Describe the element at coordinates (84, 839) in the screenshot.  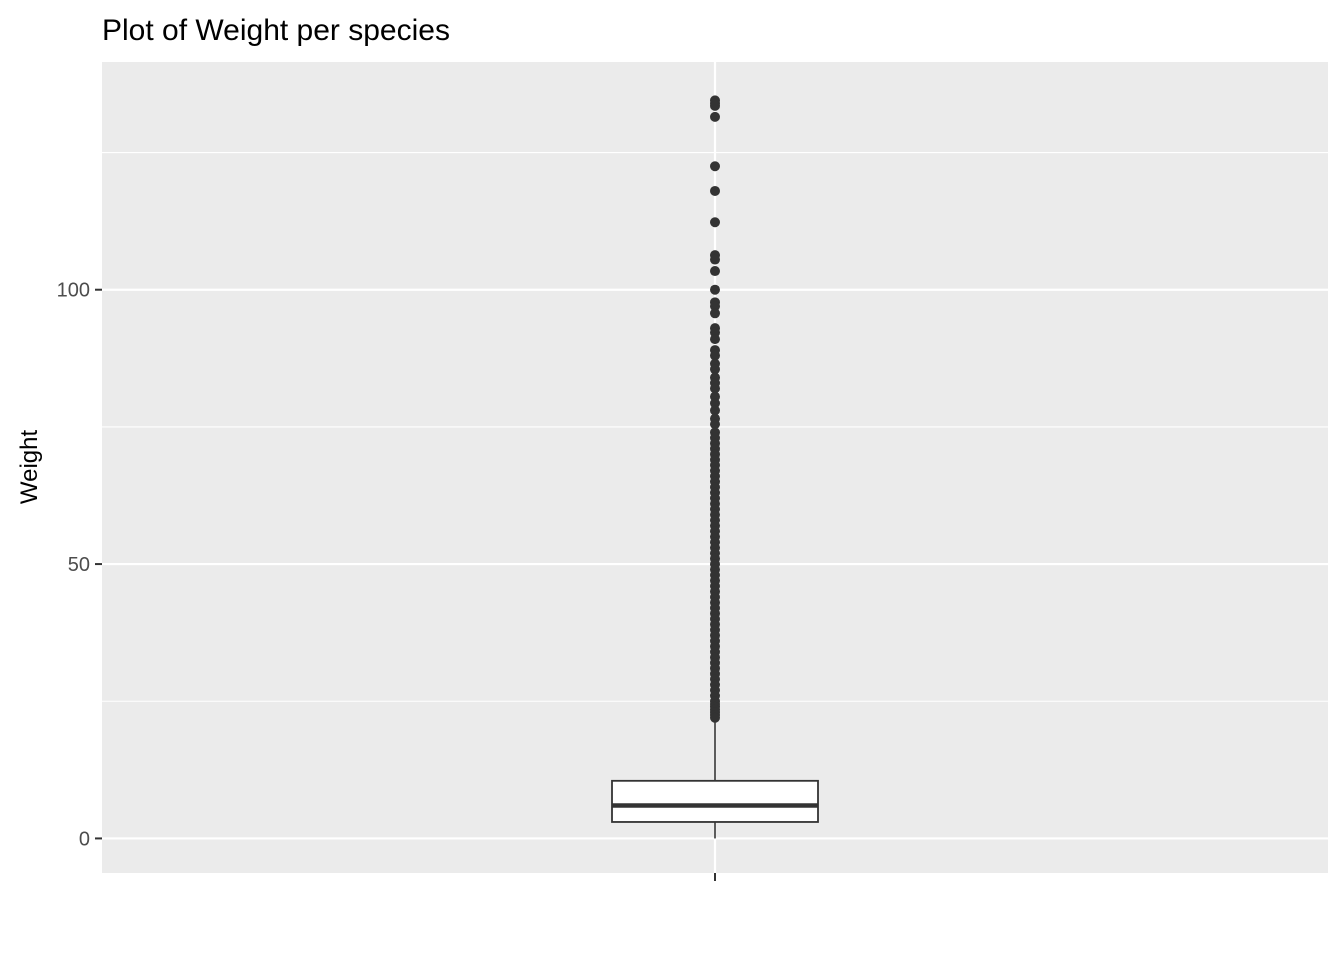
I see `y-tick-label: 0` at that location.